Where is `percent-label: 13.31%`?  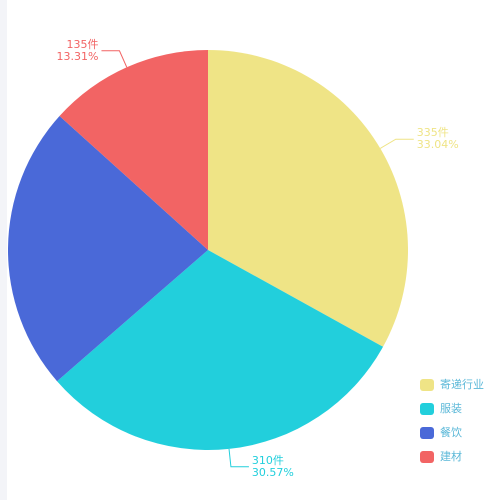 percent-label: 13.31% is located at coordinates (78, 56).